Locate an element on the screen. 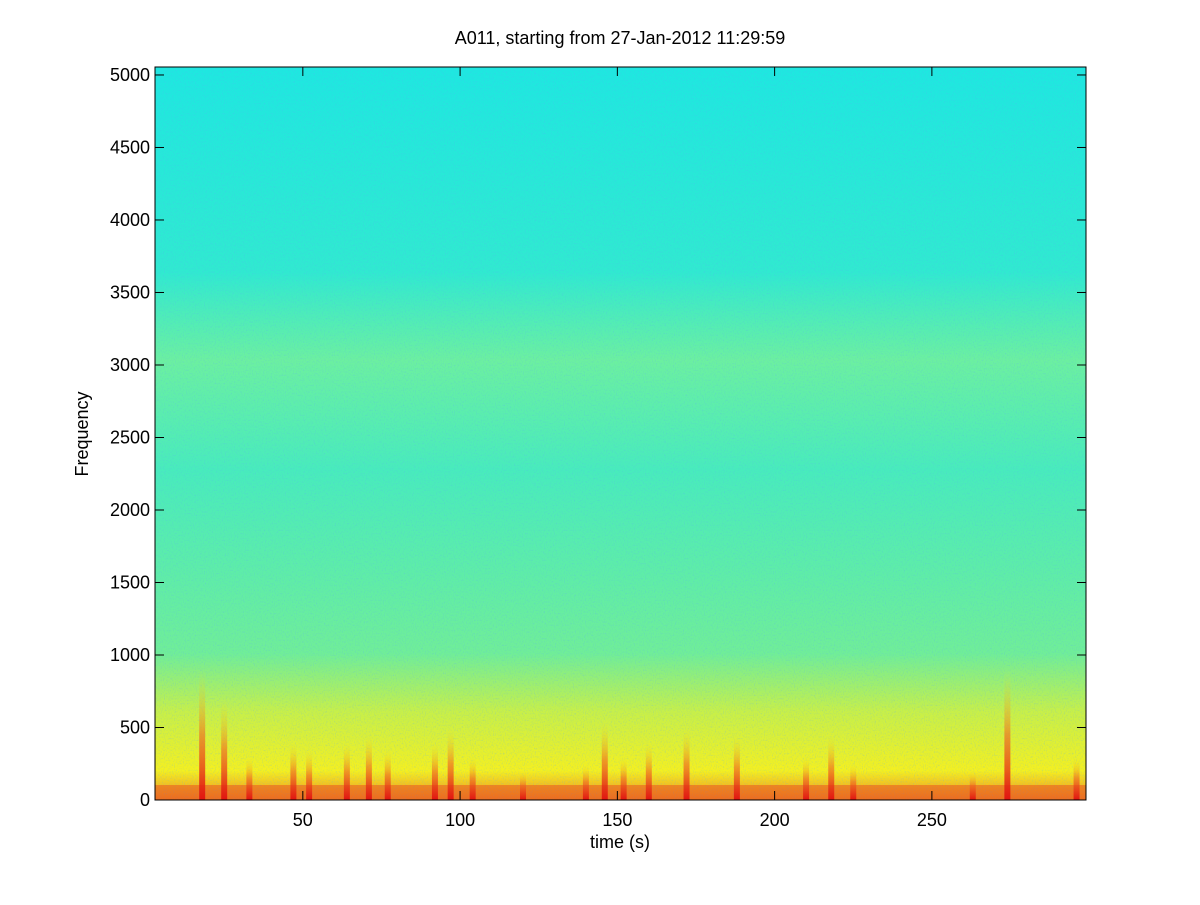  y-tick-label: 1000 is located at coordinates (130, 655).